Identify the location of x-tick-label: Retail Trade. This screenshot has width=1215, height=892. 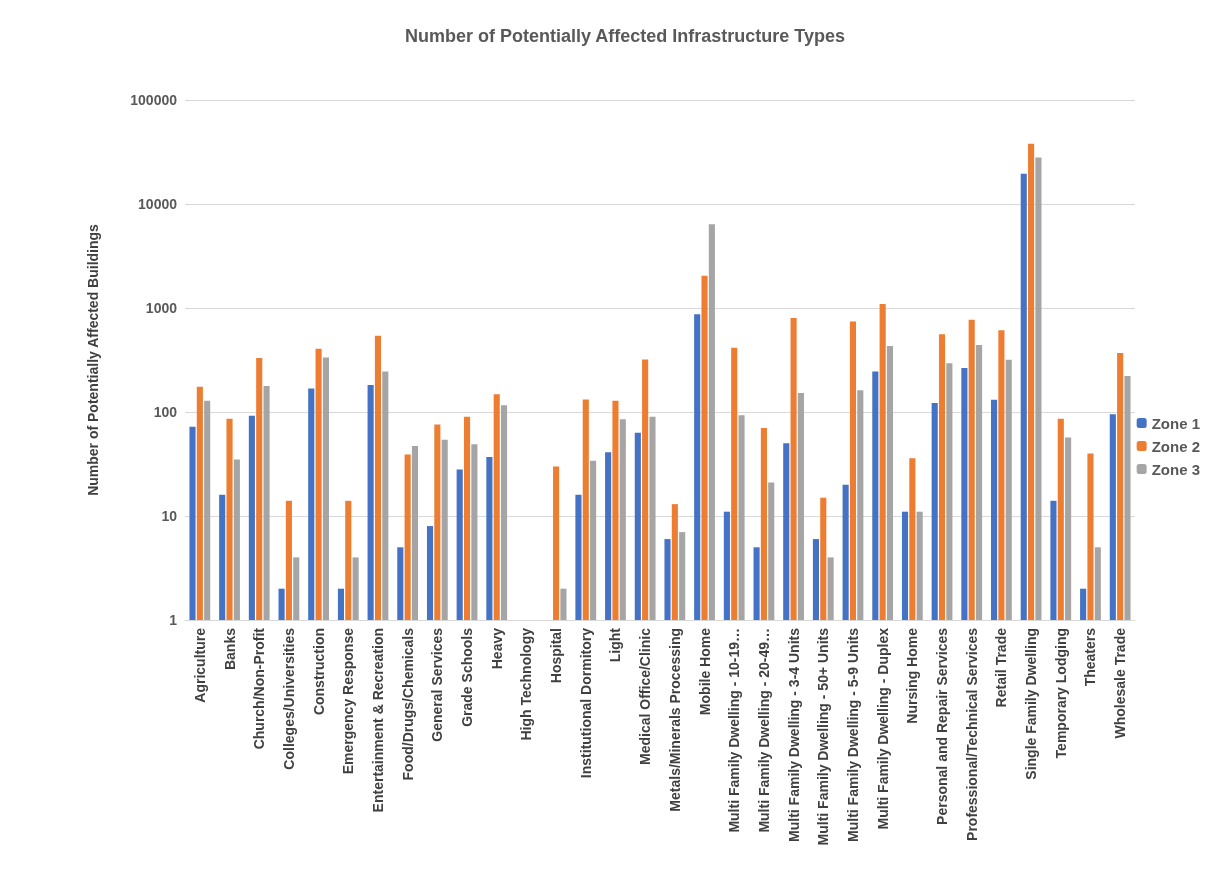
(1001, 667).